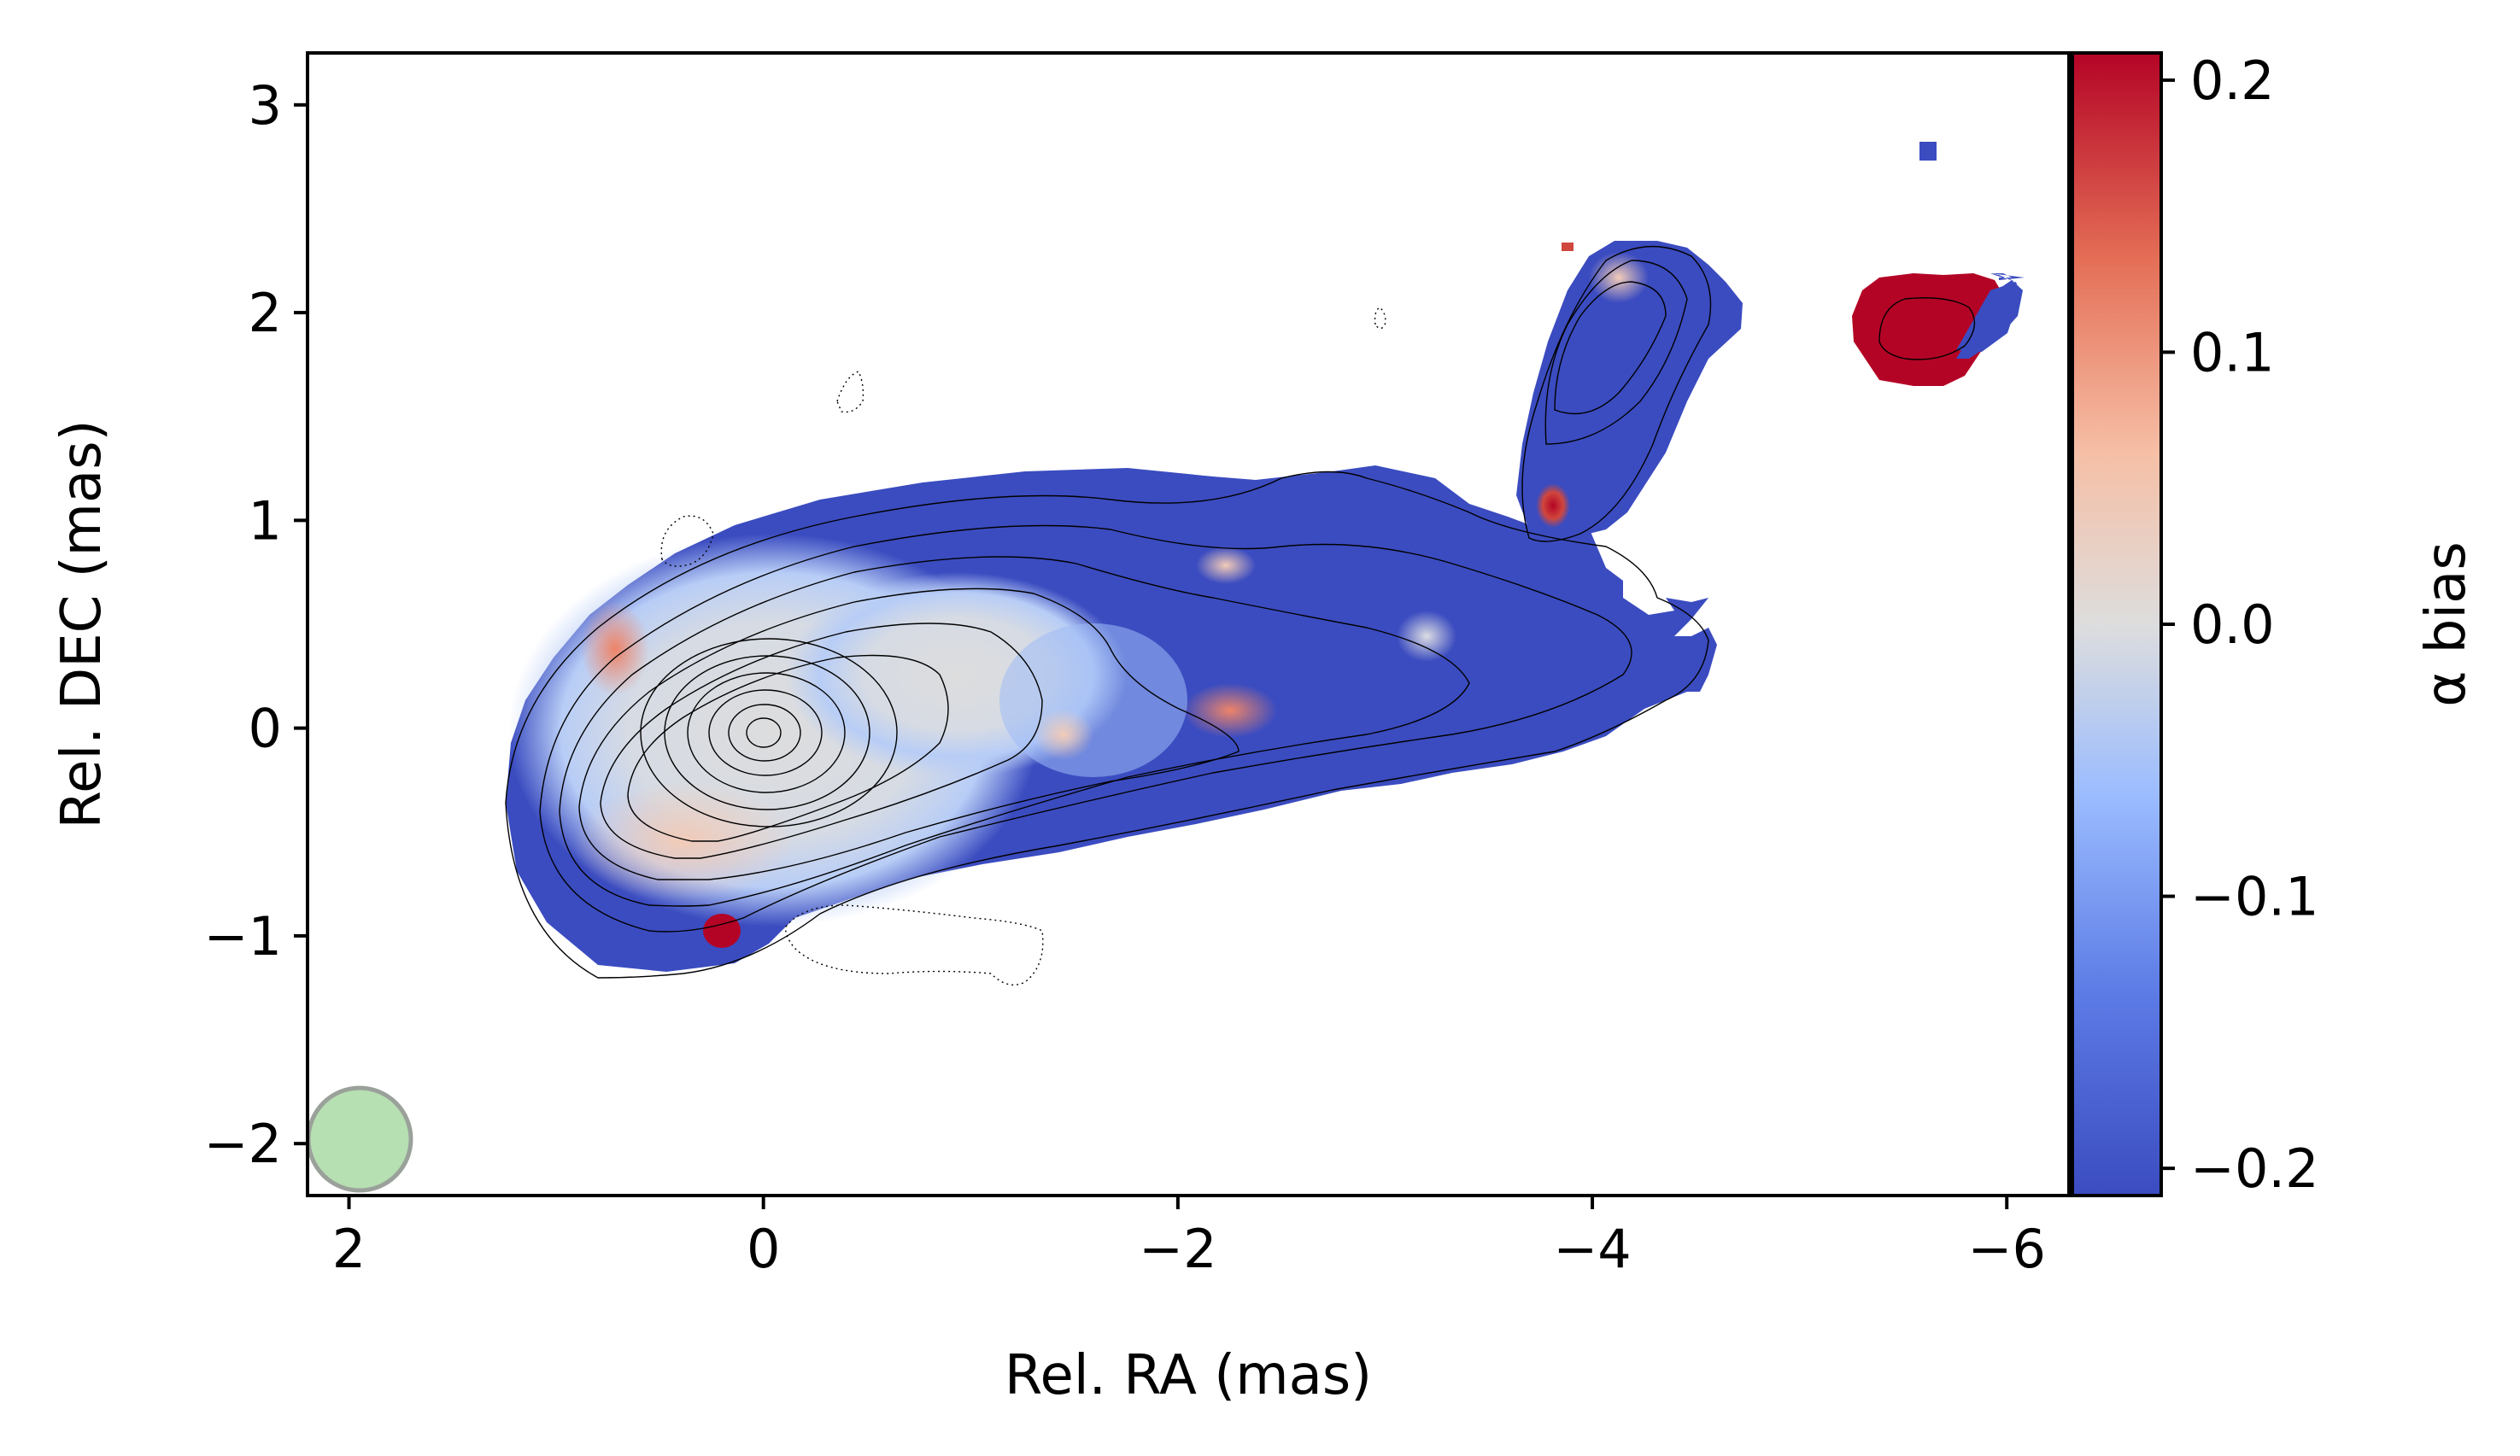 The height and width of the screenshot is (1456, 2520). What do you see at coordinates (265, 729) in the screenshot?
I see `y-tick-label: 0` at bounding box center [265, 729].